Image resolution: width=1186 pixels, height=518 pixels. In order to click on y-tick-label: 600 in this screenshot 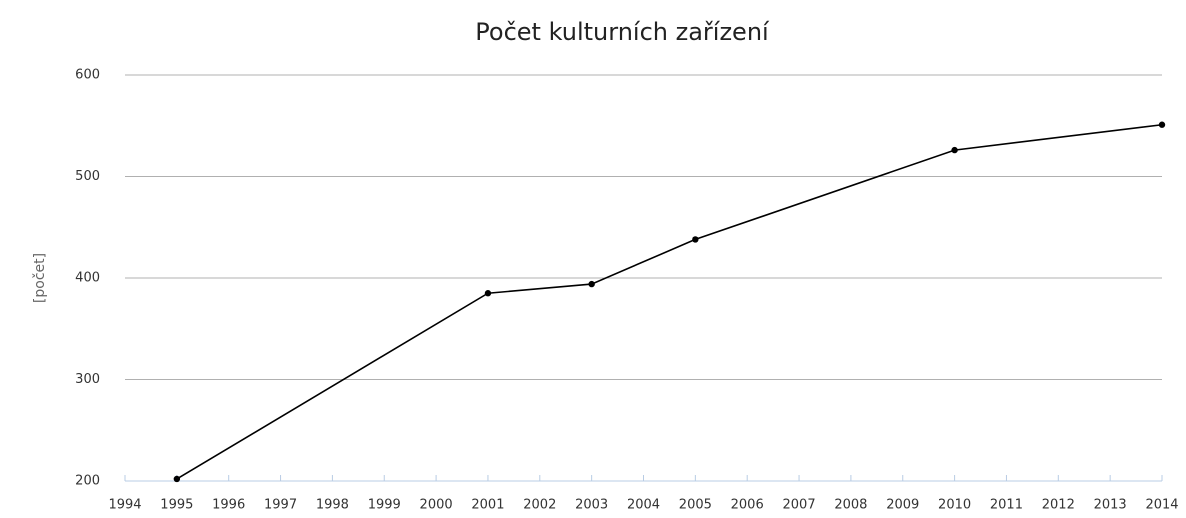, I will do `click(87, 75)`.